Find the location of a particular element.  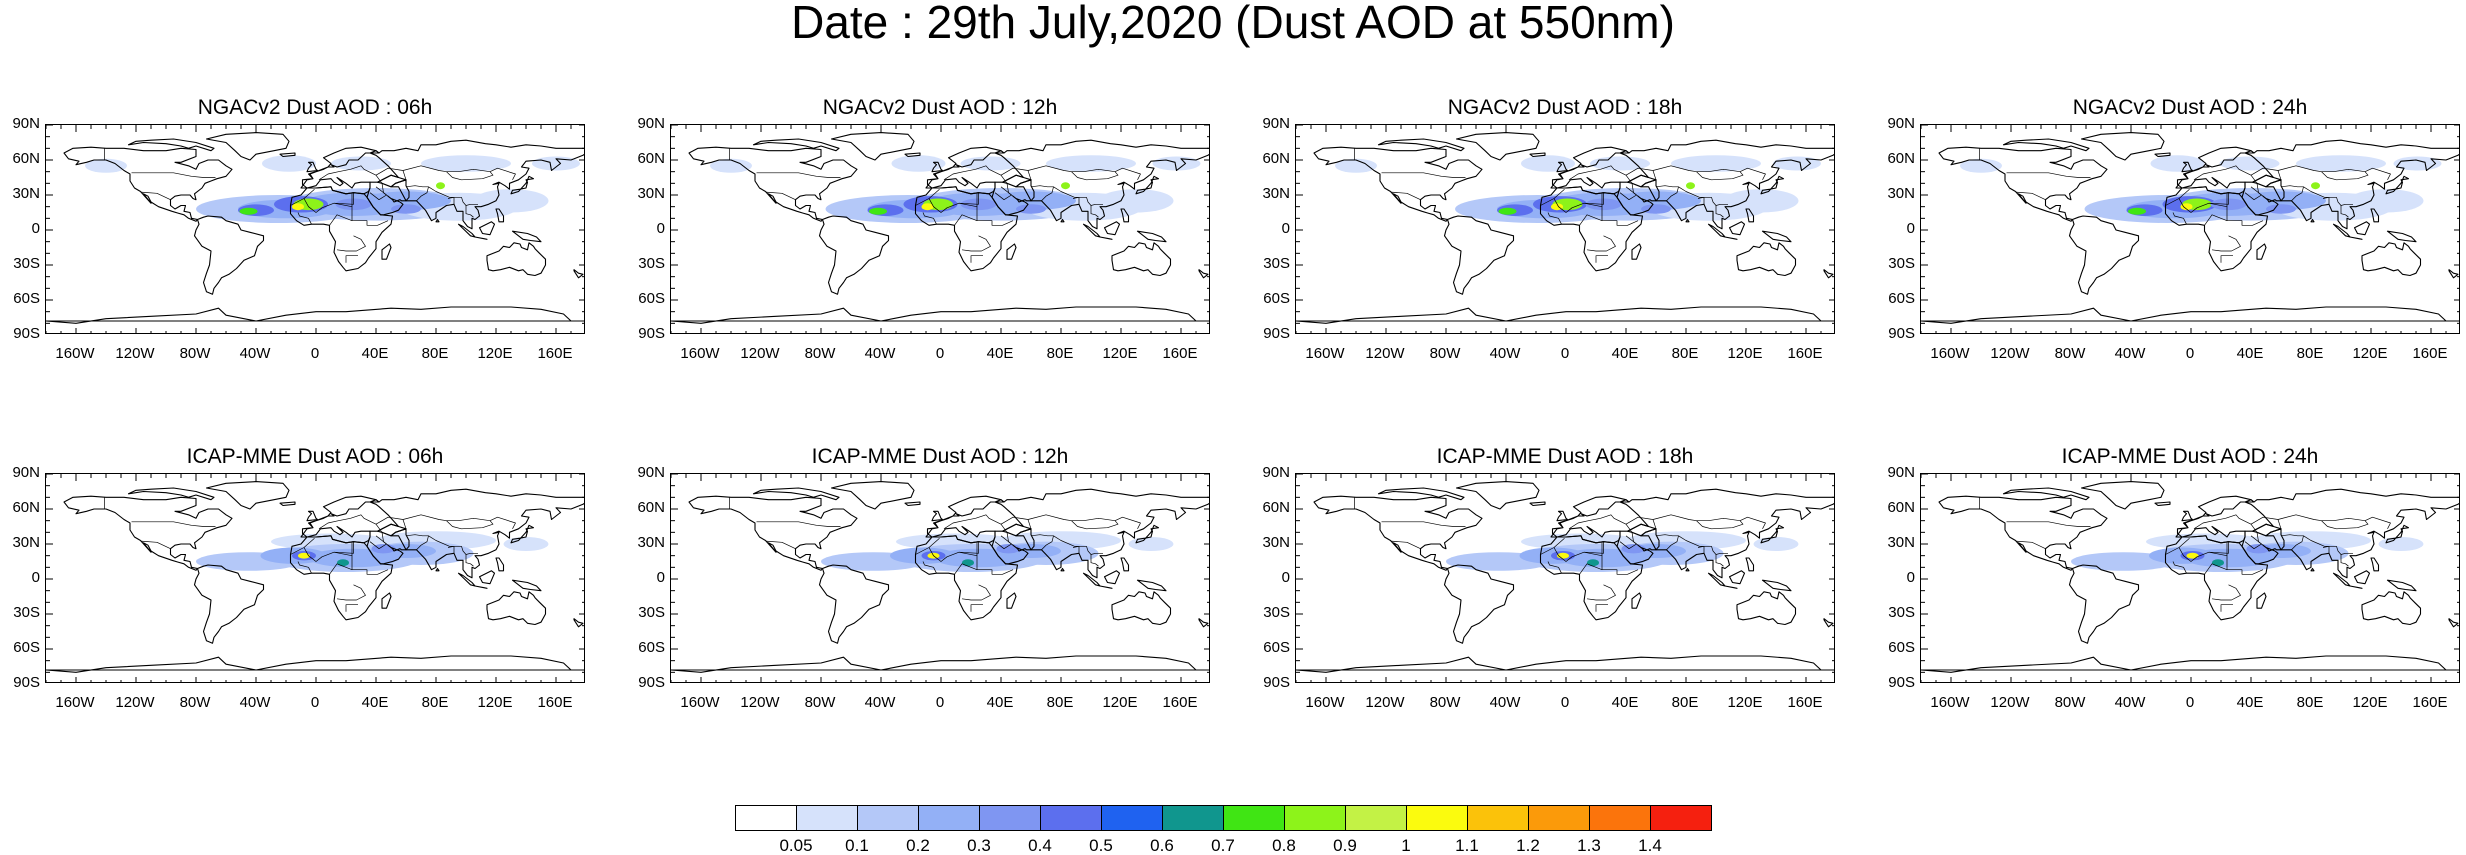

panel-title: ICAP-MME Dust AOD : 24h is located at coordinates (2190, 456).